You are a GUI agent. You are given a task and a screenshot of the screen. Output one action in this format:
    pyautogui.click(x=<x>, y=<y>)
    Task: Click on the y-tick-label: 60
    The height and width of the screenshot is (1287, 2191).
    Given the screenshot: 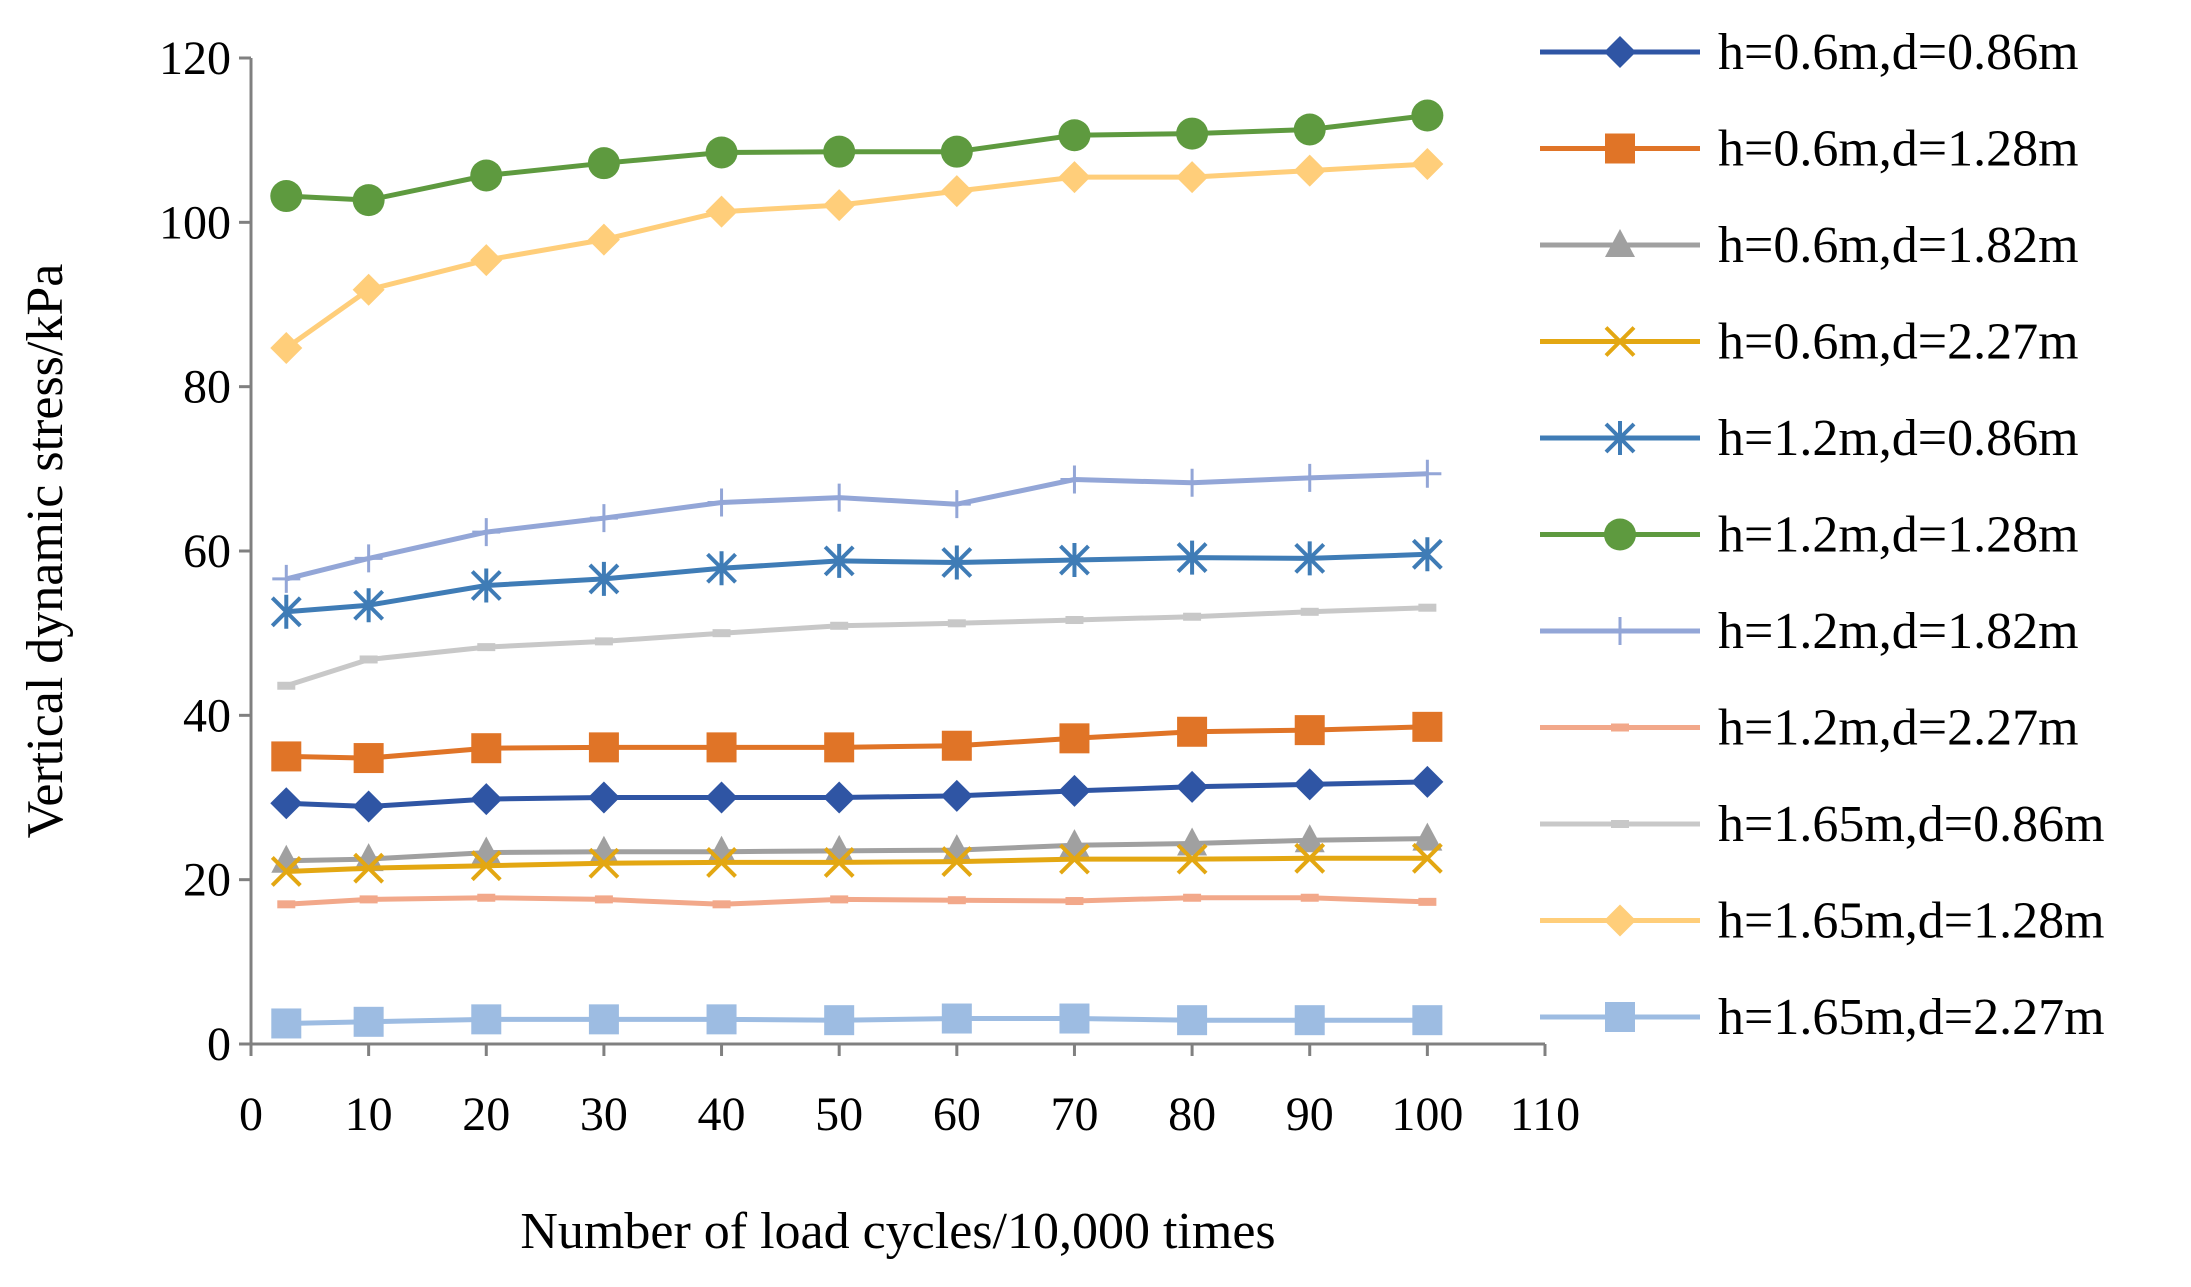 What is the action you would take?
    pyautogui.click(x=207, y=551)
    